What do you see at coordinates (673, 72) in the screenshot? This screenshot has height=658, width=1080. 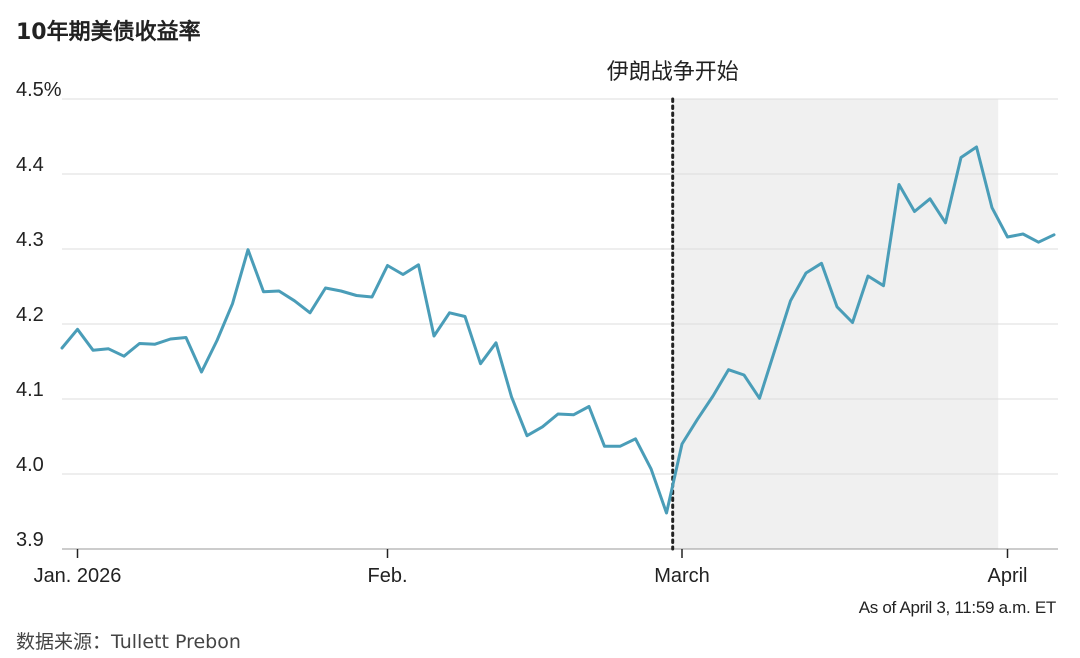 I see `event-label: 伊朗战争开始` at bounding box center [673, 72].